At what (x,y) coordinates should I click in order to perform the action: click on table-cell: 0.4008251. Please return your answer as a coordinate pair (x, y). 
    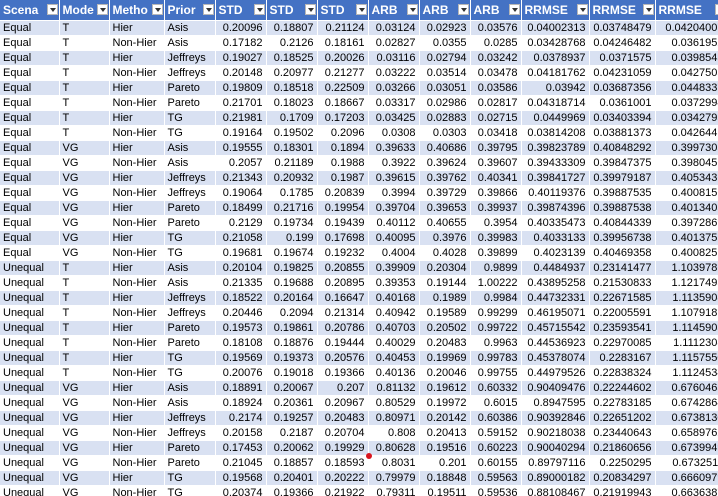
    Looking at the image, I should click on (686, 253).